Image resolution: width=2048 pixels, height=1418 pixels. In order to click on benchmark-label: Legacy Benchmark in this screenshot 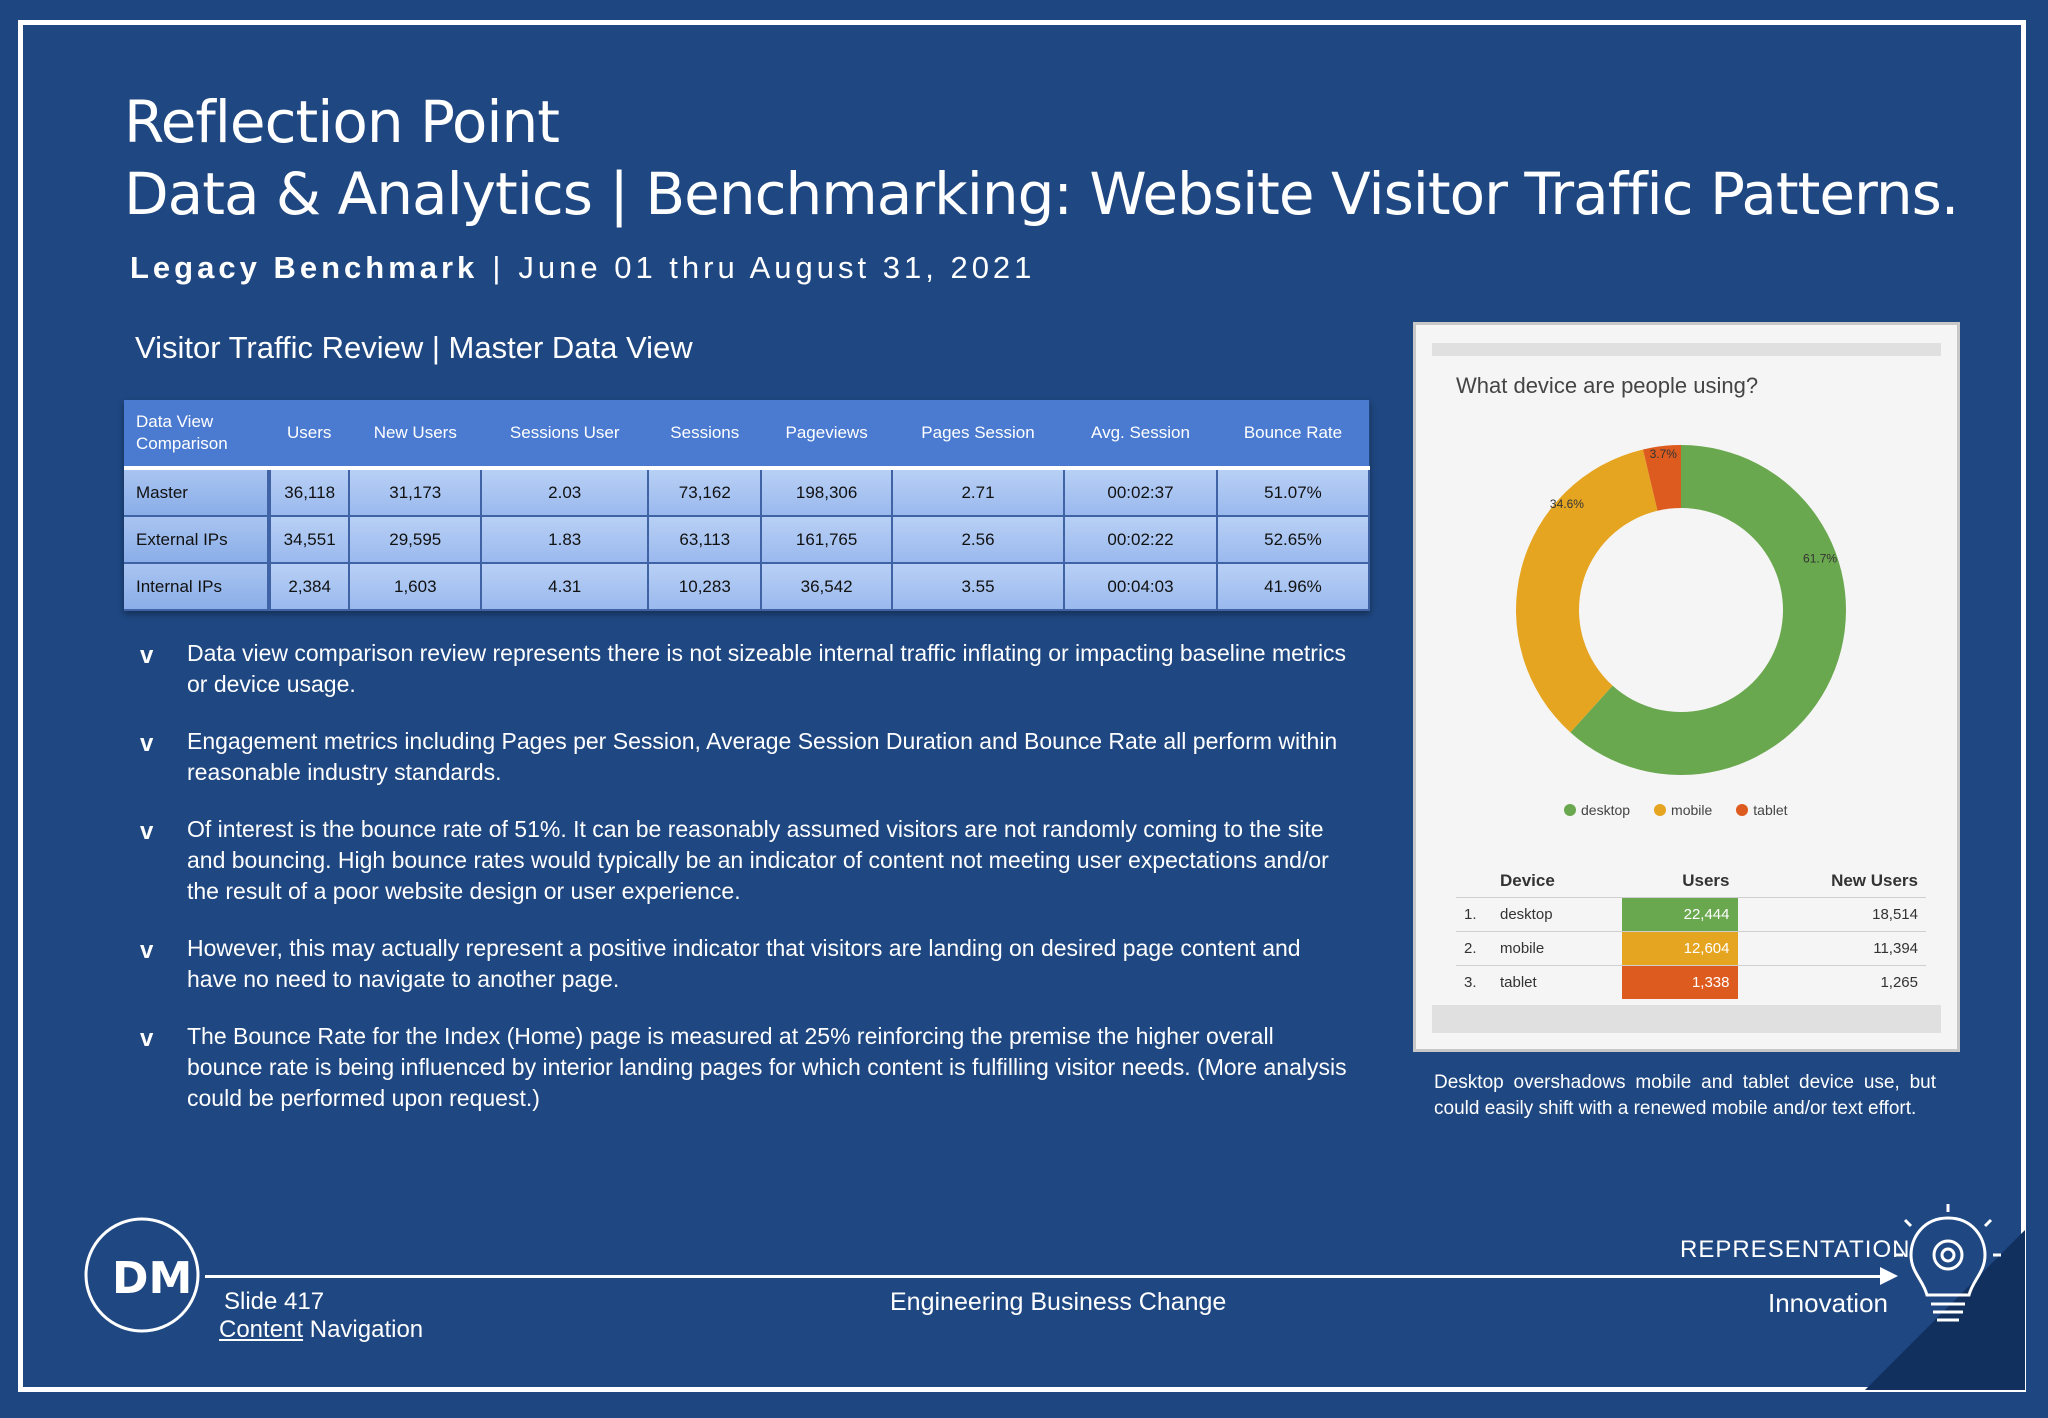, I will do `click(304, 267)`.